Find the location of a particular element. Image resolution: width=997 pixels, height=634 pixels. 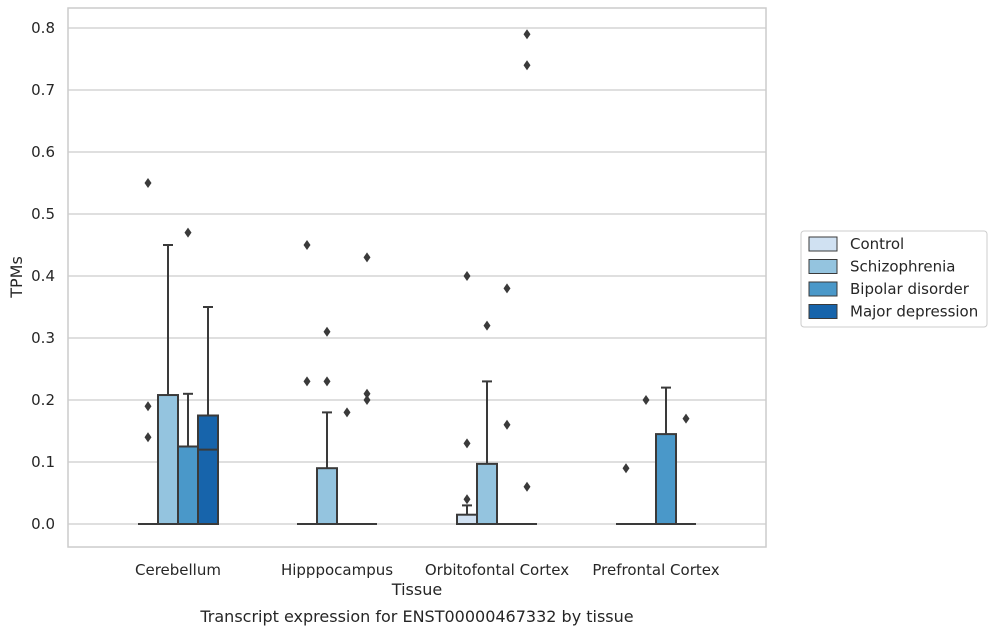

y-axis-ticks: 0.0 0.1 0.2 0.3 0.4 0.5 0.6 0.7 0.8 is located at coordinates (43, 276).